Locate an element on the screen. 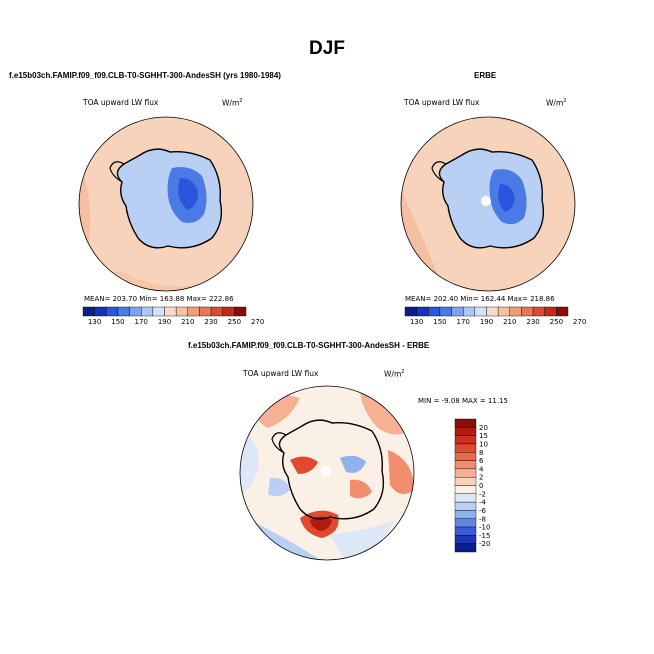 This screenshot has height=654, width=654. panel2-units: W/m2 is located at coordinates (556, 103).